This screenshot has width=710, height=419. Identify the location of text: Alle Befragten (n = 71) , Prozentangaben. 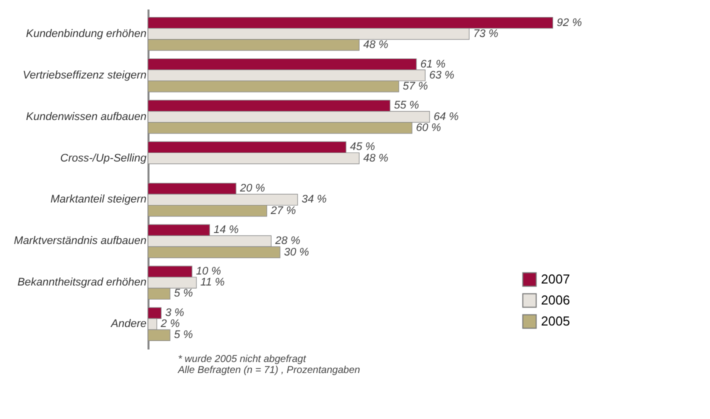
(270, 370).